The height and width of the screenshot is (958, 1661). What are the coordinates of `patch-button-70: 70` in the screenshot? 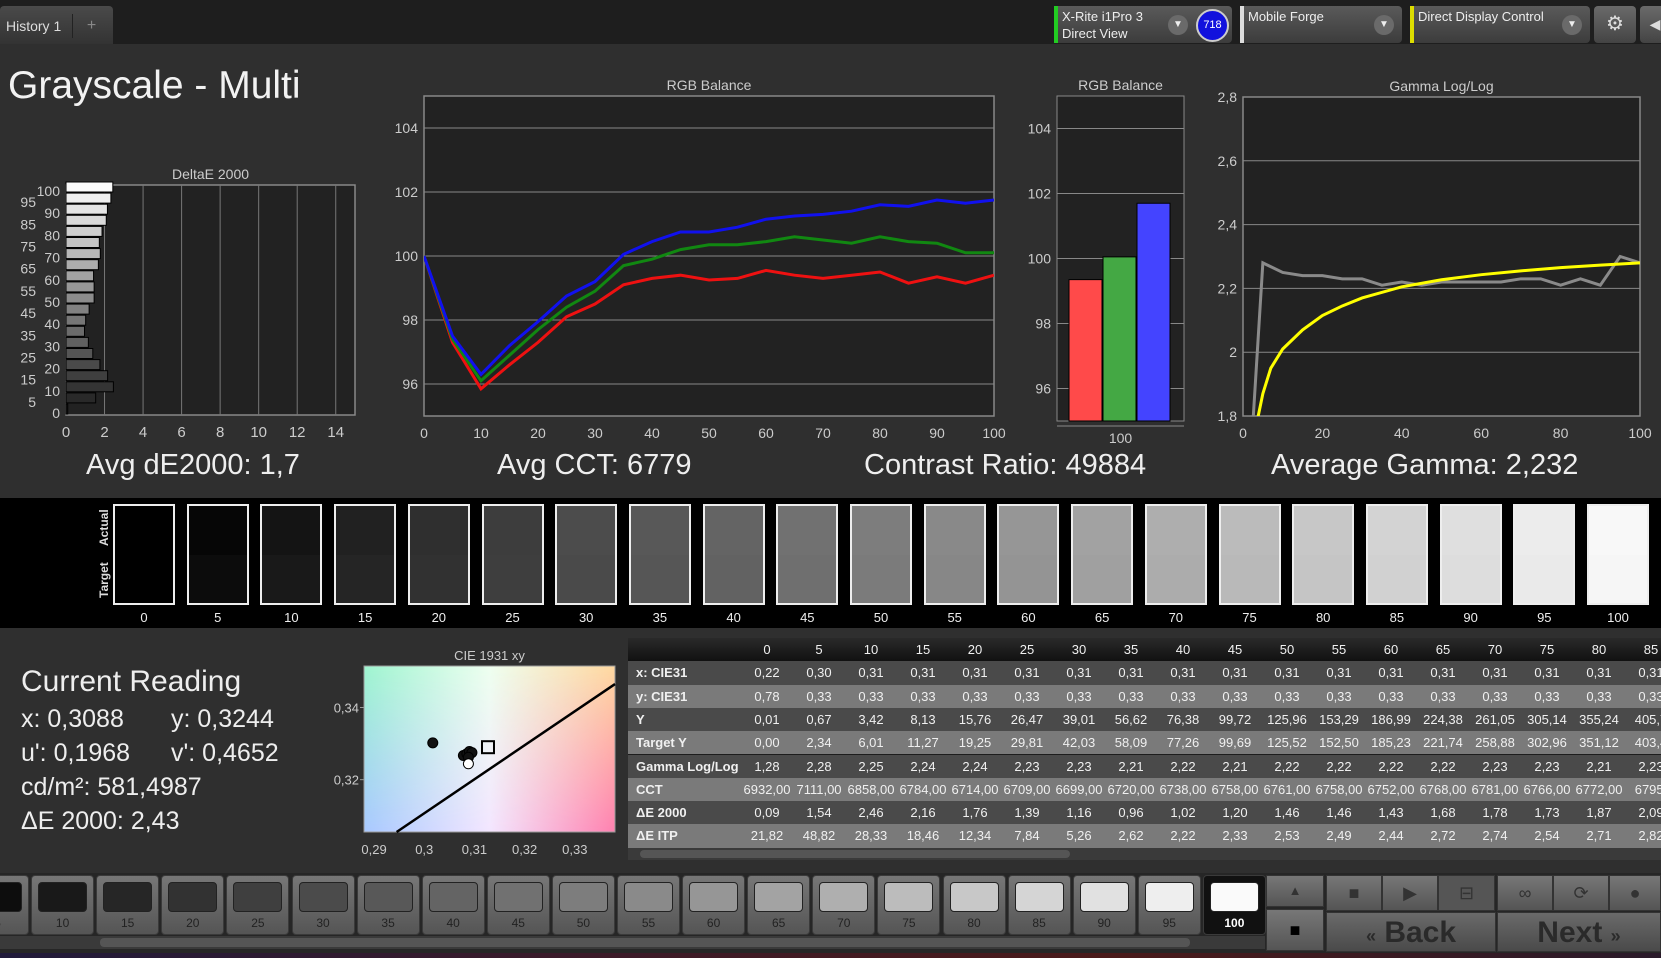 It's located at (844, 905).